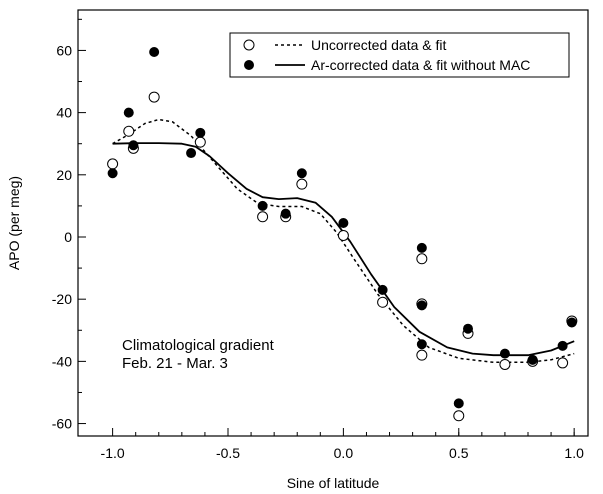 The width and height of the screenshot is (603, 494). I want to click on y-tick-label: 0, so click(68, 237).